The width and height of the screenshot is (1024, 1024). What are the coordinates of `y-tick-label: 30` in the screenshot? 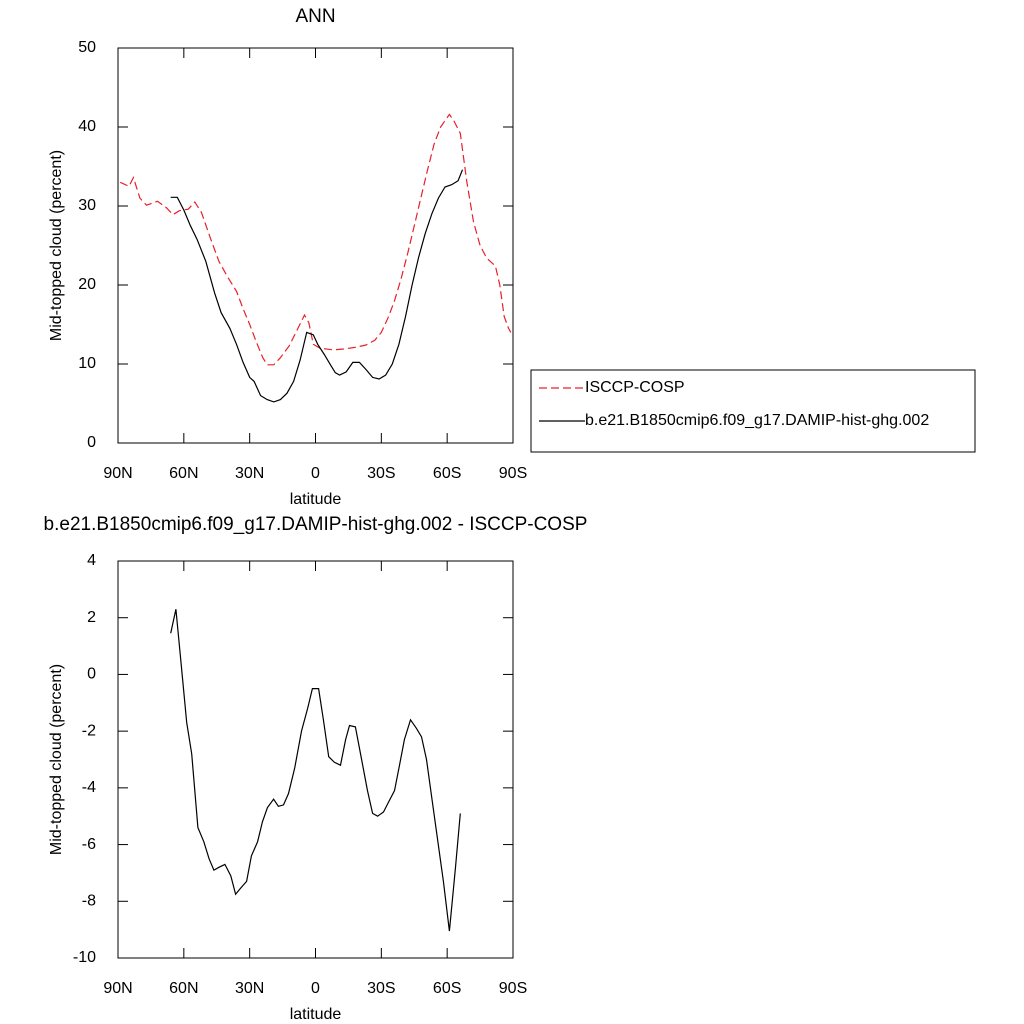 It's located at (87, 205).